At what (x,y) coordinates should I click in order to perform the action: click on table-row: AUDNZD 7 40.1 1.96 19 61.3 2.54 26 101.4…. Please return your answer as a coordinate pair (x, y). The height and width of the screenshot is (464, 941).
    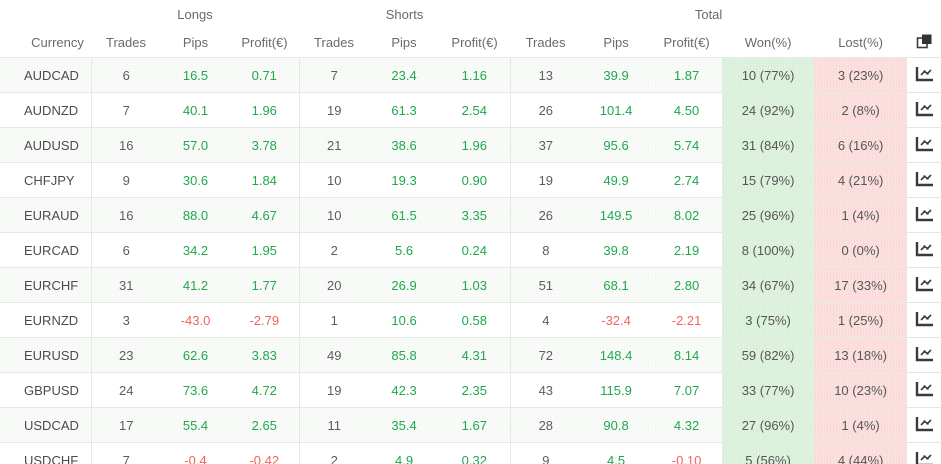
    Looking at the image, I should click on (470, 110).